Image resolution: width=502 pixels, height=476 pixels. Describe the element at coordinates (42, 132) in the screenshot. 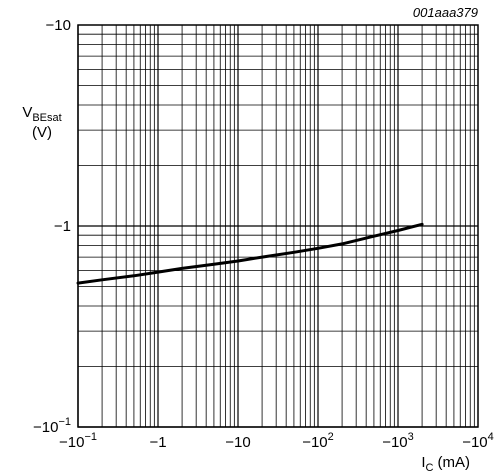

I see `y-axis-unit: (V)` at that location.